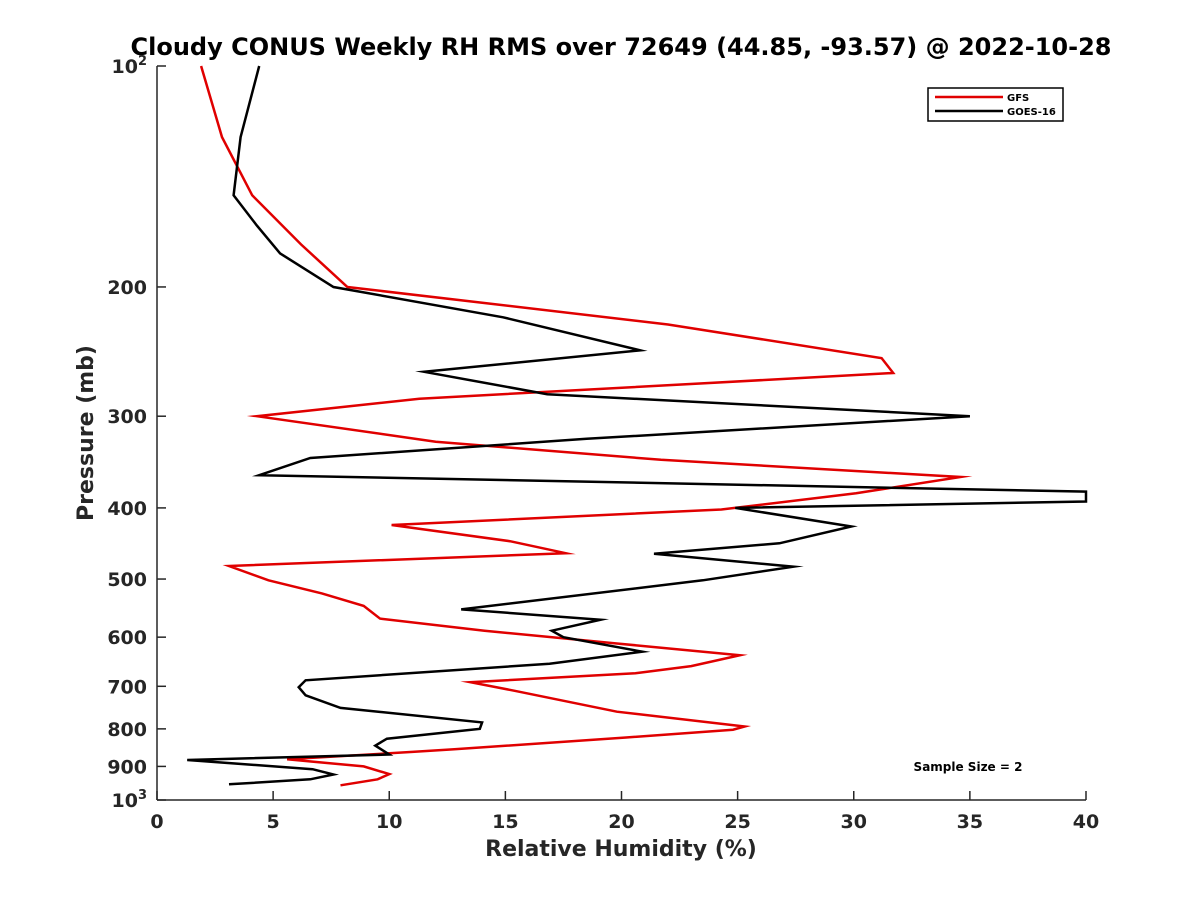 The image size is (1200, 900). Describe the element at coordinates (968, 767) in the screenshot. I see `sample-size-annotation: Sample Size = 2` at that location.